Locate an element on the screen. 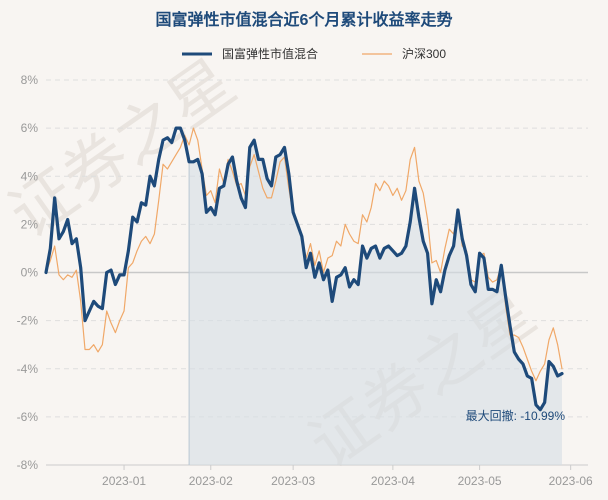 This screenshot has height=500, width=608. x-tick-label: 2023-01 is located at coordinates (124, 481).